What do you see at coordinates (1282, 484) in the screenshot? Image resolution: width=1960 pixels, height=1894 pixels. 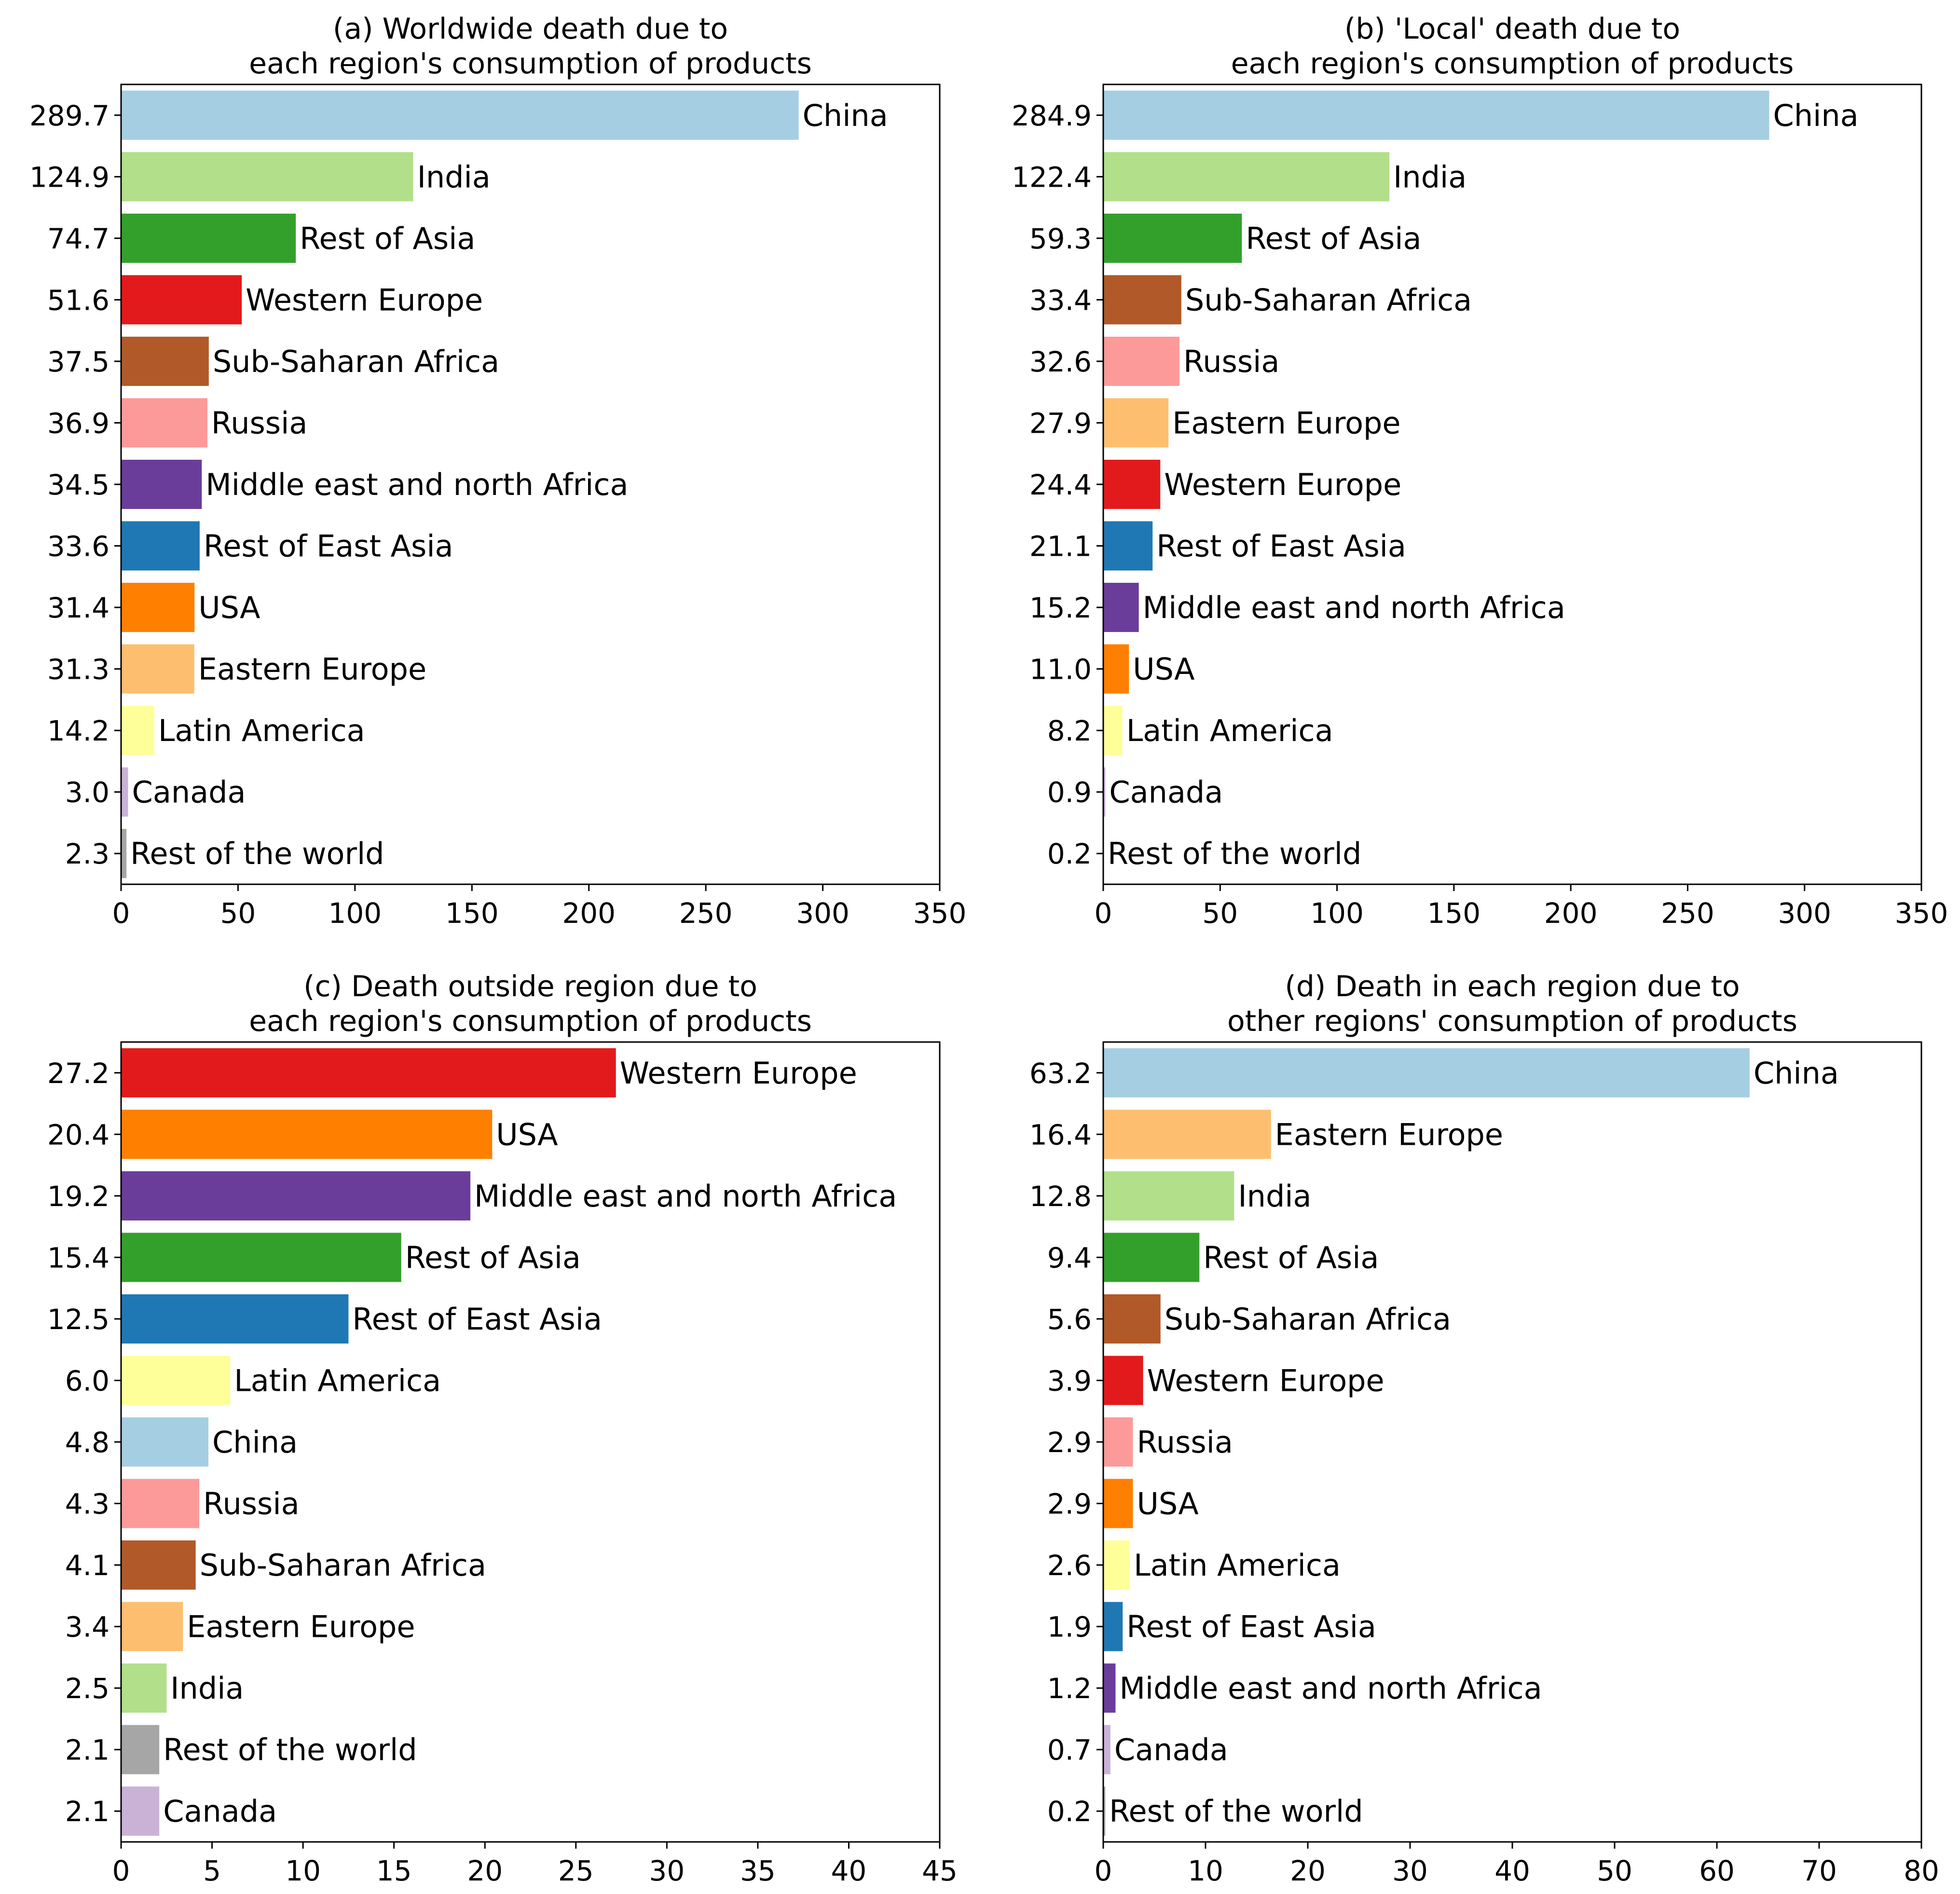 I see `panel-b-category-label-6: Western Europe` at bounding box center [1282, 484].